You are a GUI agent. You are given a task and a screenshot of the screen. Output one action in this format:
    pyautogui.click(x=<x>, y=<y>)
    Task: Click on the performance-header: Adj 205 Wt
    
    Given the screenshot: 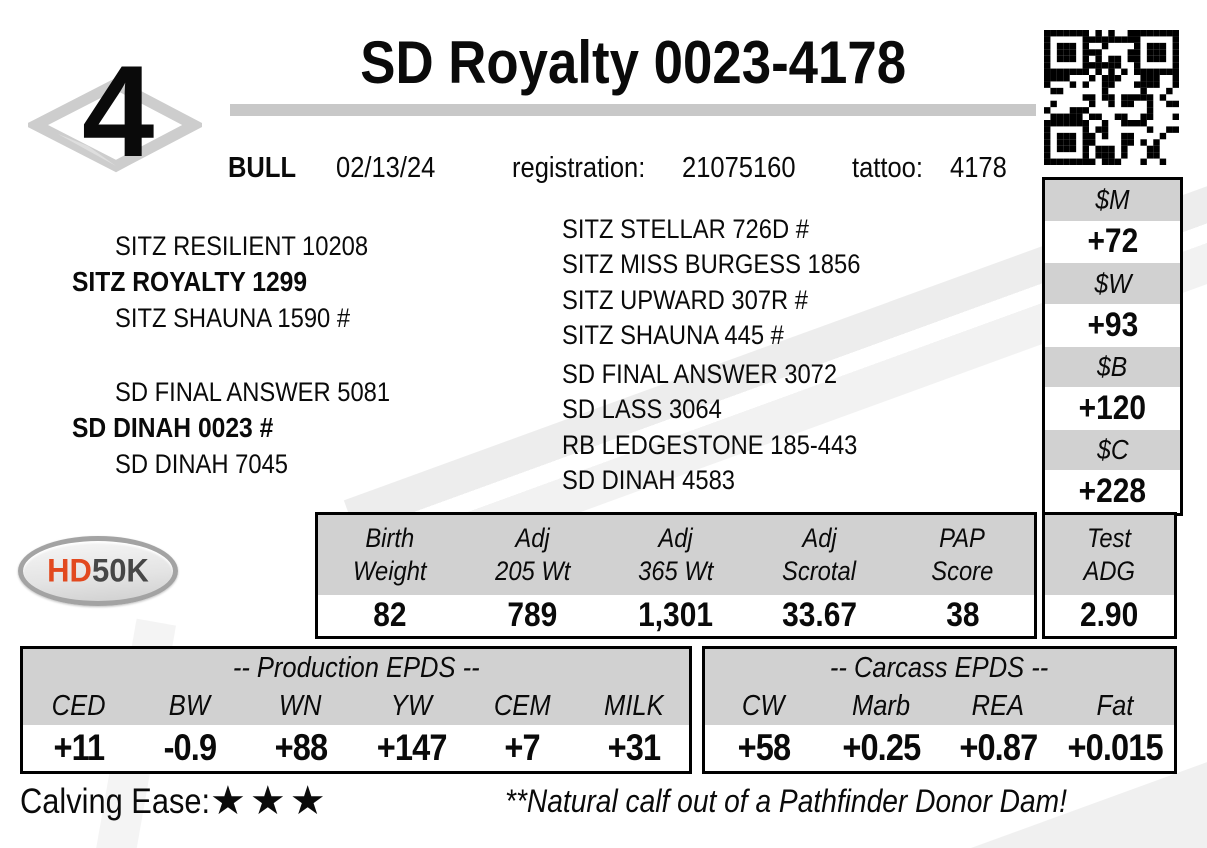 What is the action you would take?
    pyautogui.click(x=533, y=554)
    